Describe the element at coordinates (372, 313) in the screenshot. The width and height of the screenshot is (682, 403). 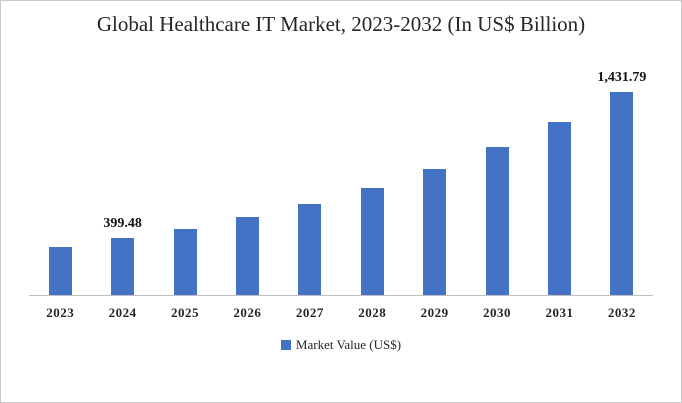
I see `x-tick-label: 2028` at that location.